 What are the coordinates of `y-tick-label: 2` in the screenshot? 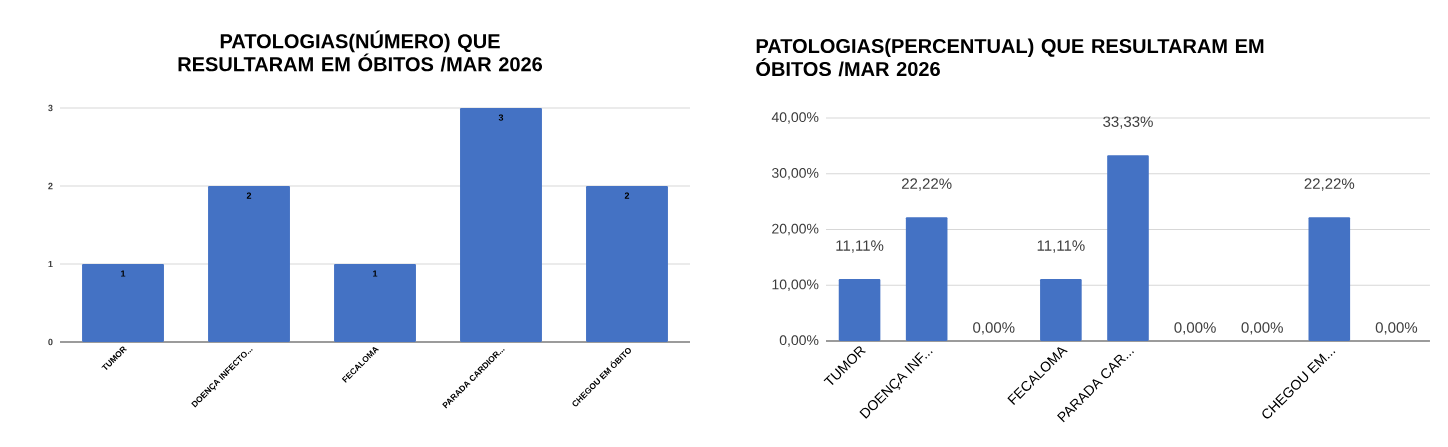 It's located at (50, 186).